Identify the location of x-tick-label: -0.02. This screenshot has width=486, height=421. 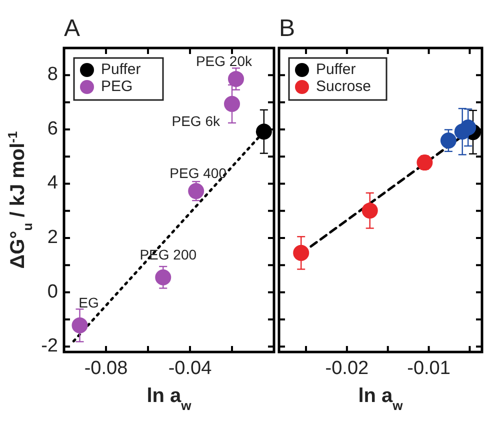
(347, 368).